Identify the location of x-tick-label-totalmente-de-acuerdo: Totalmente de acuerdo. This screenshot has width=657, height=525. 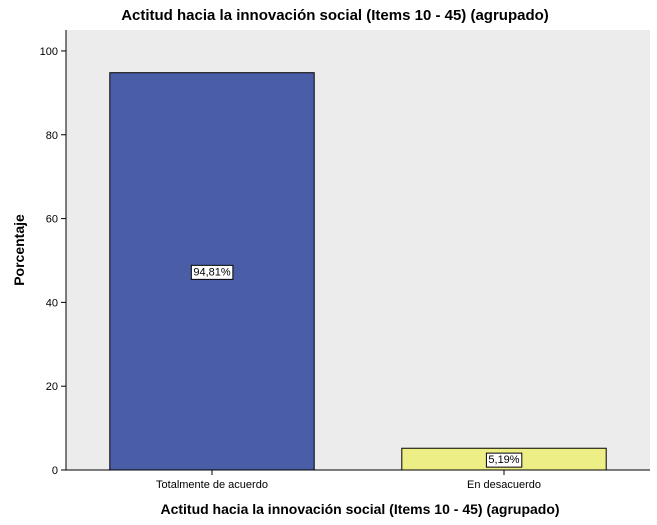
(212, 485).